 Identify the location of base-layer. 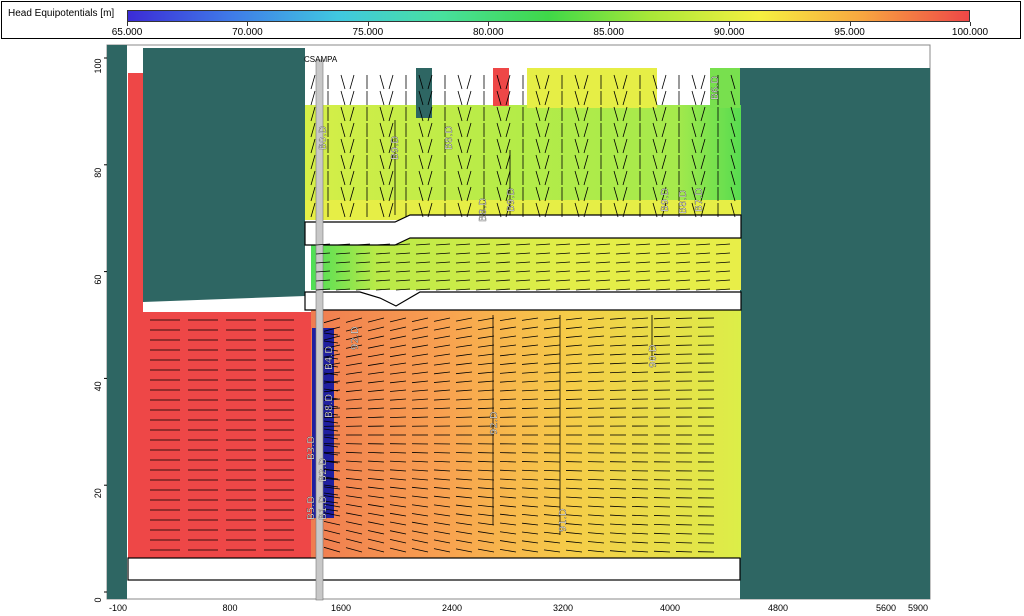
(434, 569).